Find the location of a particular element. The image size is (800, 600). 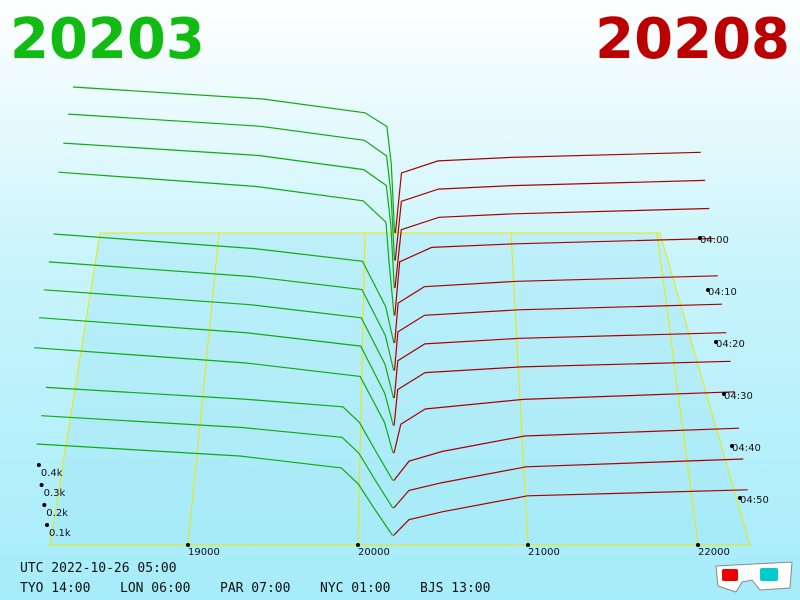

city-clock: PAR 07:00 is located at coordinates (255, 588).